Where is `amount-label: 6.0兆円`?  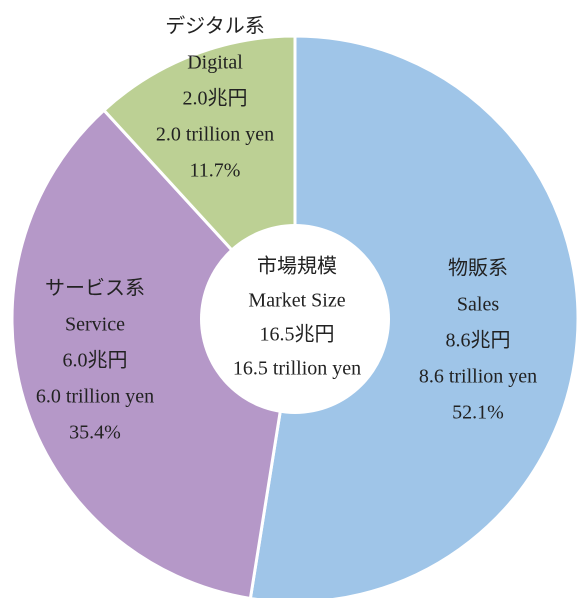 amount-label: 6.0兆円 is located at coordinates (95, 360).